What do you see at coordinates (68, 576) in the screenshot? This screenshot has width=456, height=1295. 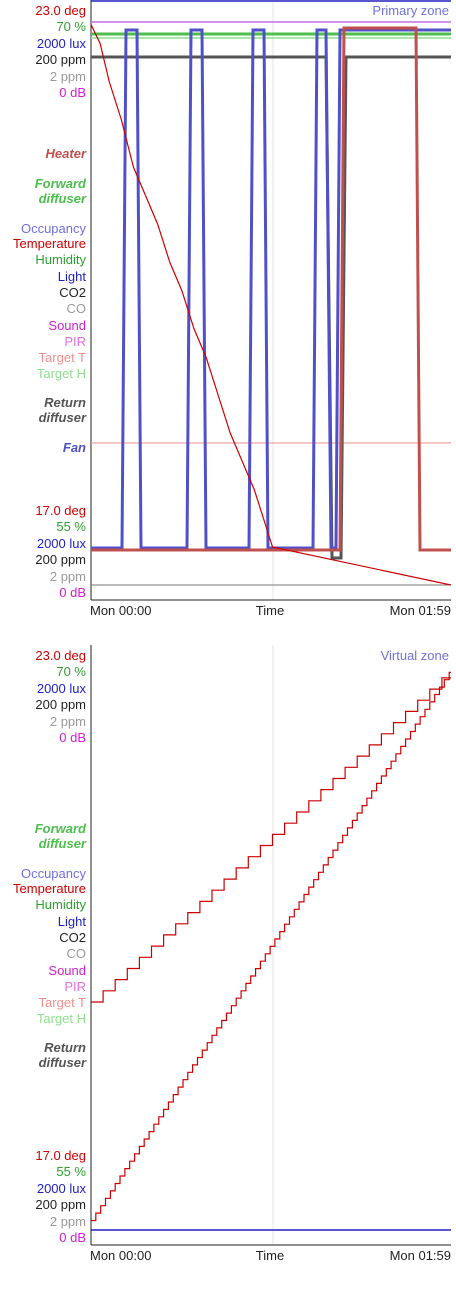 I see `scale-bottom-co: 2 ppm` at bounding box center [68, 576].